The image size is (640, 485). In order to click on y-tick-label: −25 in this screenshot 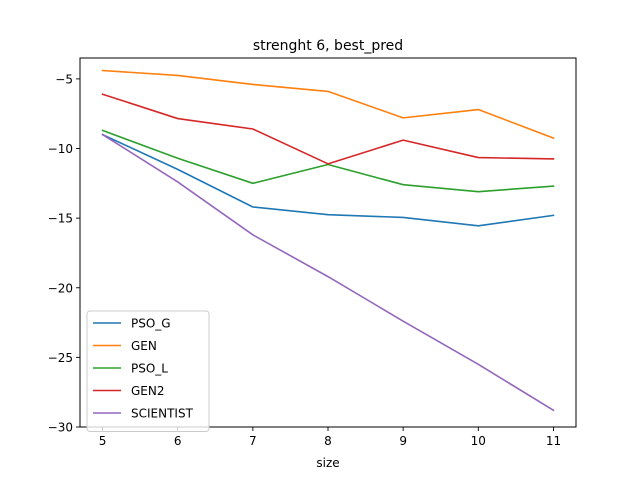, I will do `click(60, 358)`.